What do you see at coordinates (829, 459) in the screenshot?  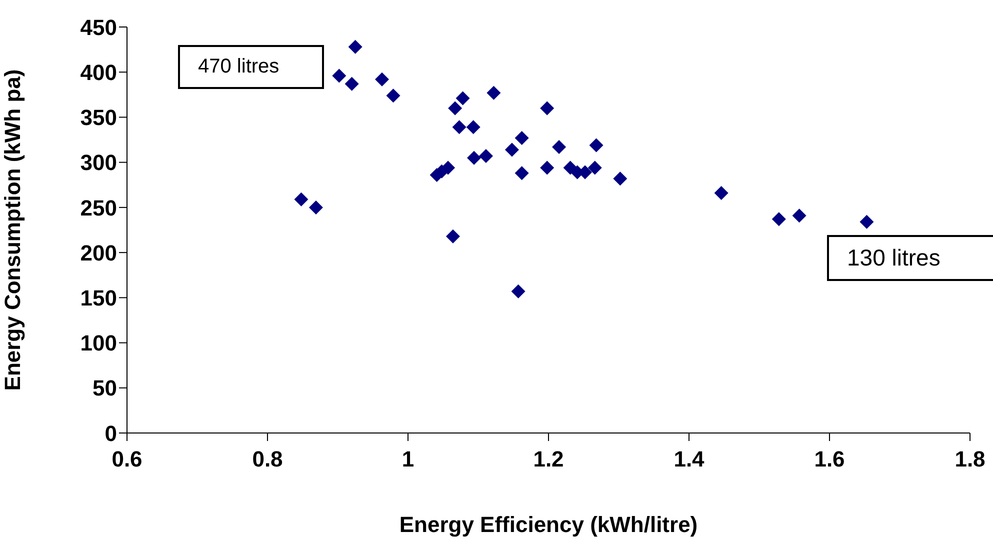 I see `x-tick-label: 1.6` at bounding box center [829, 459].